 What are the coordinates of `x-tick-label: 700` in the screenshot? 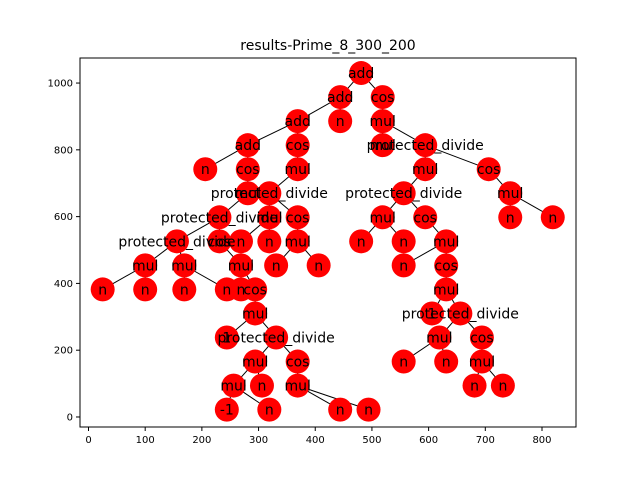 It's located at (485, 440).